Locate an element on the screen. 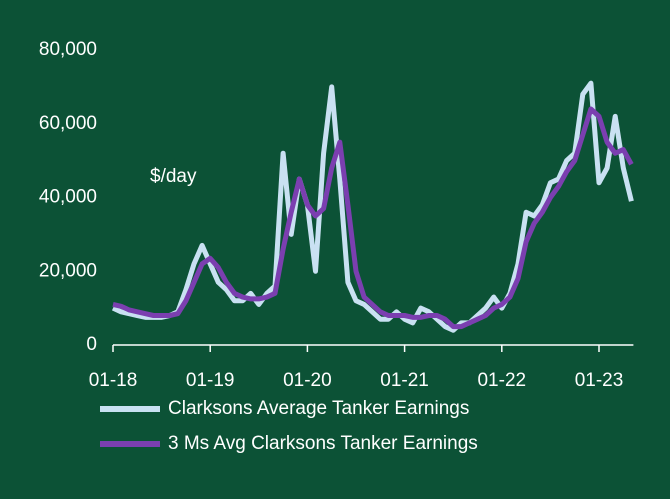 The height and width of the screenshot is (499, 670). x-tick-label: 01-21 is located at coordinates (404, 380).